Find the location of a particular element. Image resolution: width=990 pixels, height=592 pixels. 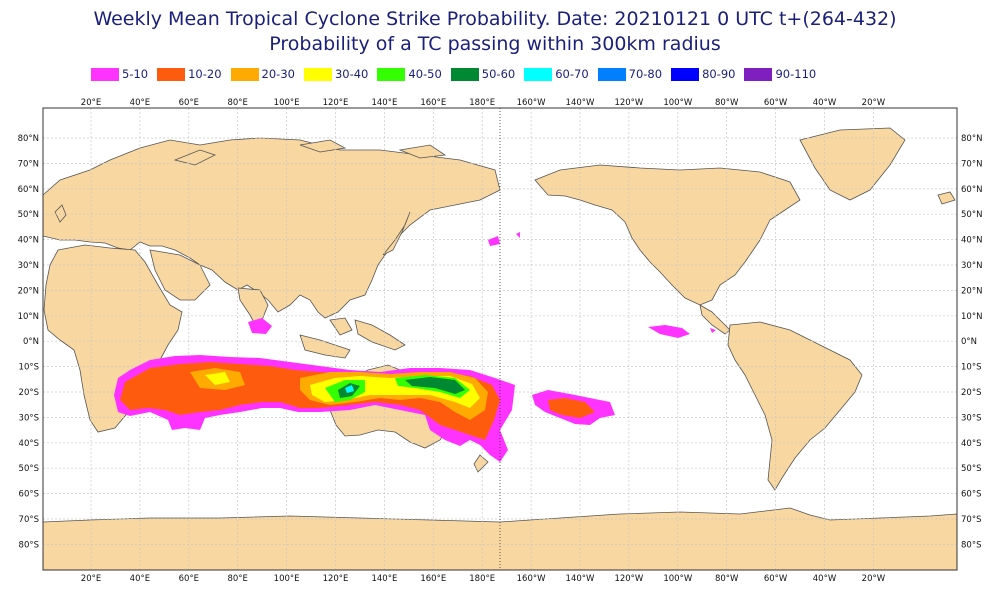

lat-label-right: 0°N is located at coordinates (969, 342).